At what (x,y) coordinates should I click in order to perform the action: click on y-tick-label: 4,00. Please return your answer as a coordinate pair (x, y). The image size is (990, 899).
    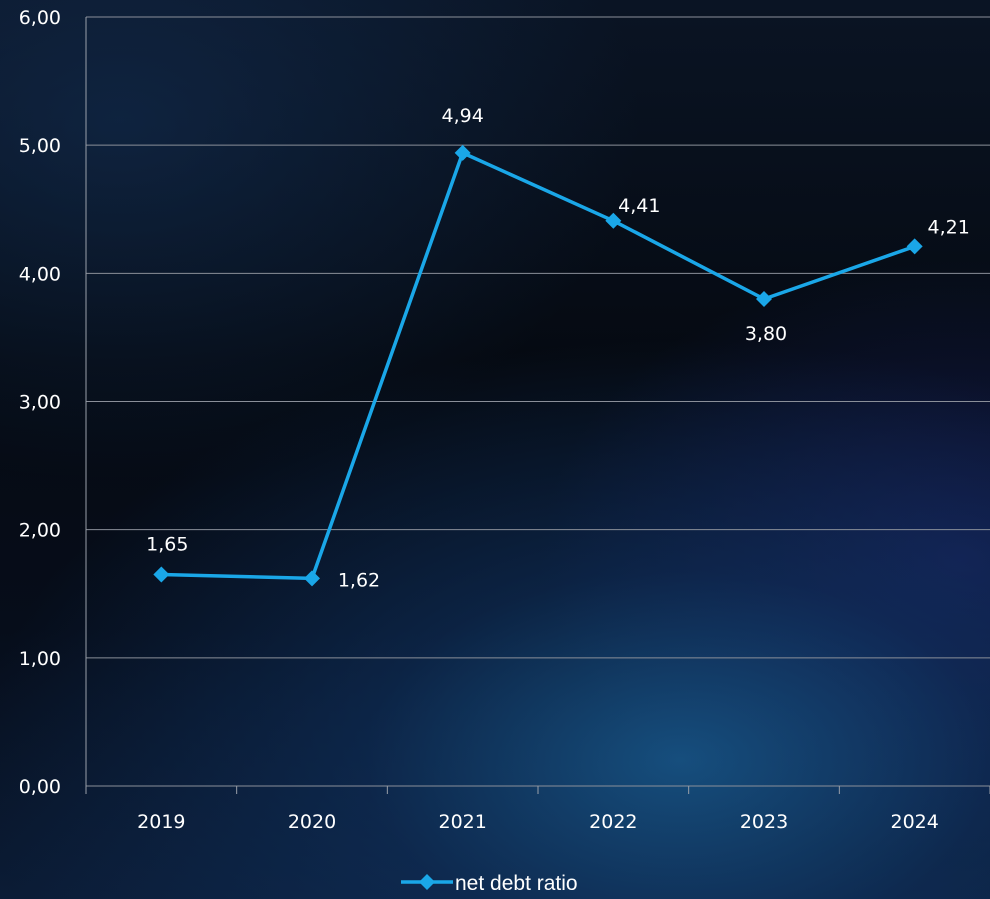
    Looking at the image, I should click on (40, 274).